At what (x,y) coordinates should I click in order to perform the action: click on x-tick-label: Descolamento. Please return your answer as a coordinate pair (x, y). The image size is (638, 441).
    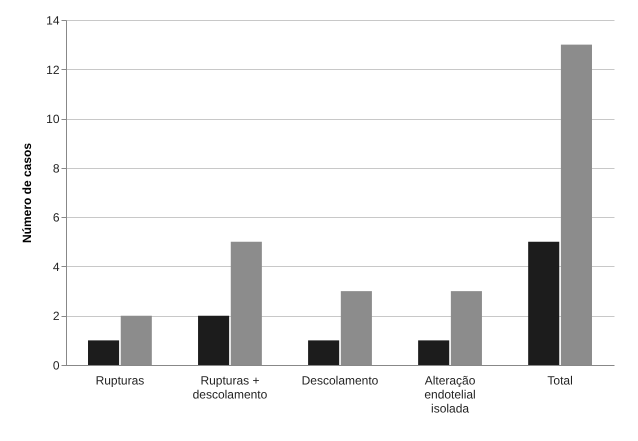
    Looking at the image, I should click on (340, 381).